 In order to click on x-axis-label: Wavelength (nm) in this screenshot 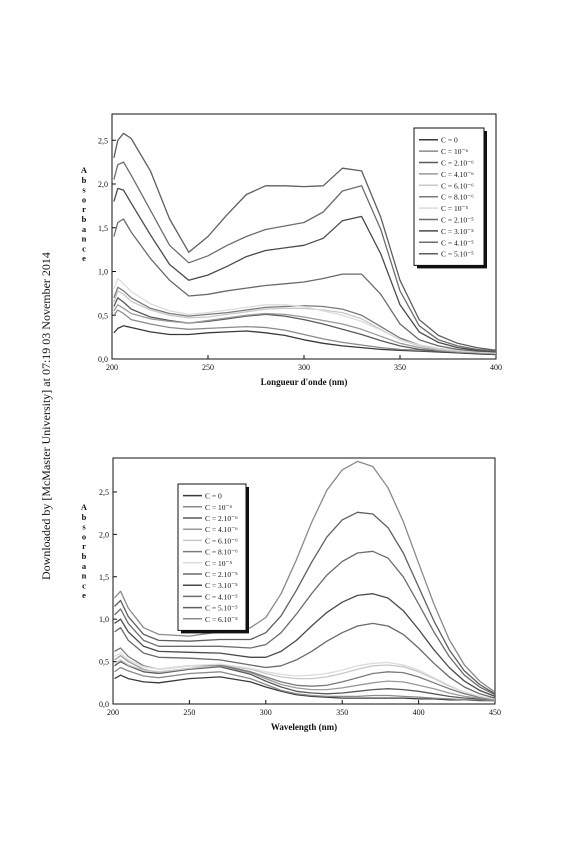, I will do `click(304, 727)`.